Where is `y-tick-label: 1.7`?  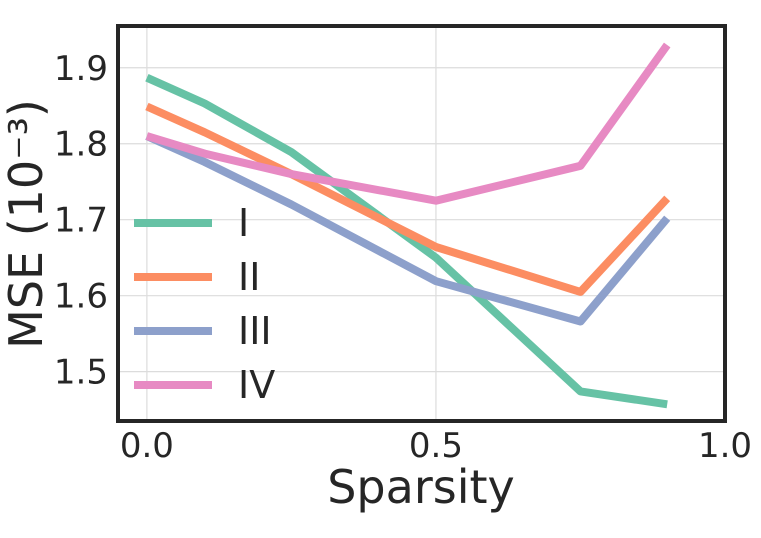
y-tick-label: 1.7 is located at coordinates (81, 221).